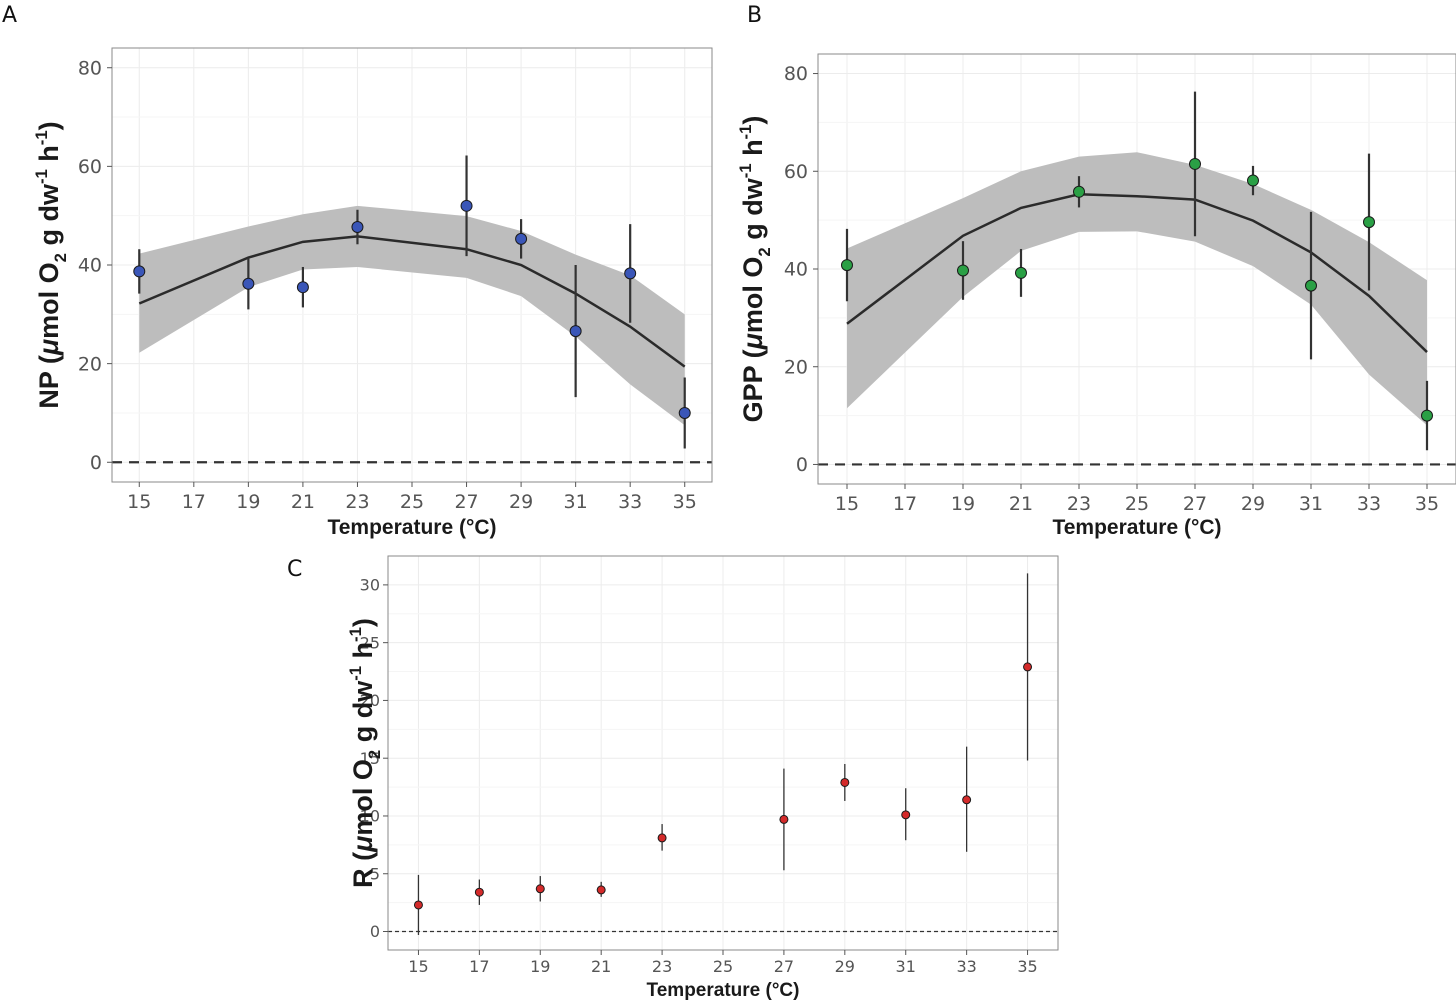 This screenshot has width=1456, height=1006. I want to click on panel-label-b: B, so click(754, 15).